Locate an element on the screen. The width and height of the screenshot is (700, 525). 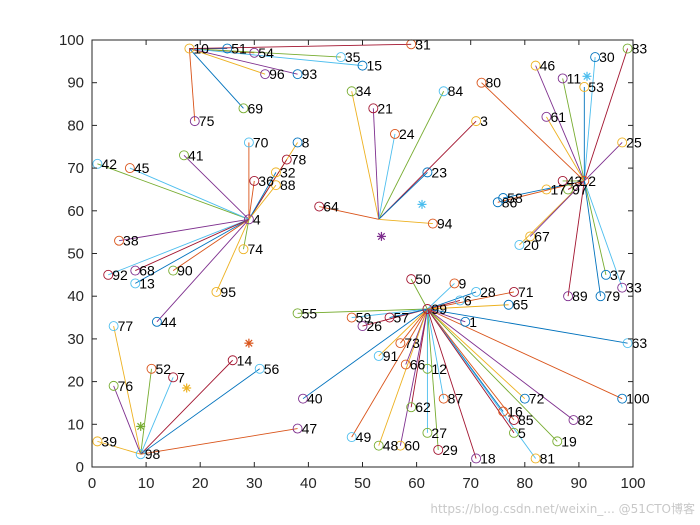
point-label-2: 2 is located at coordinates (592, 181).